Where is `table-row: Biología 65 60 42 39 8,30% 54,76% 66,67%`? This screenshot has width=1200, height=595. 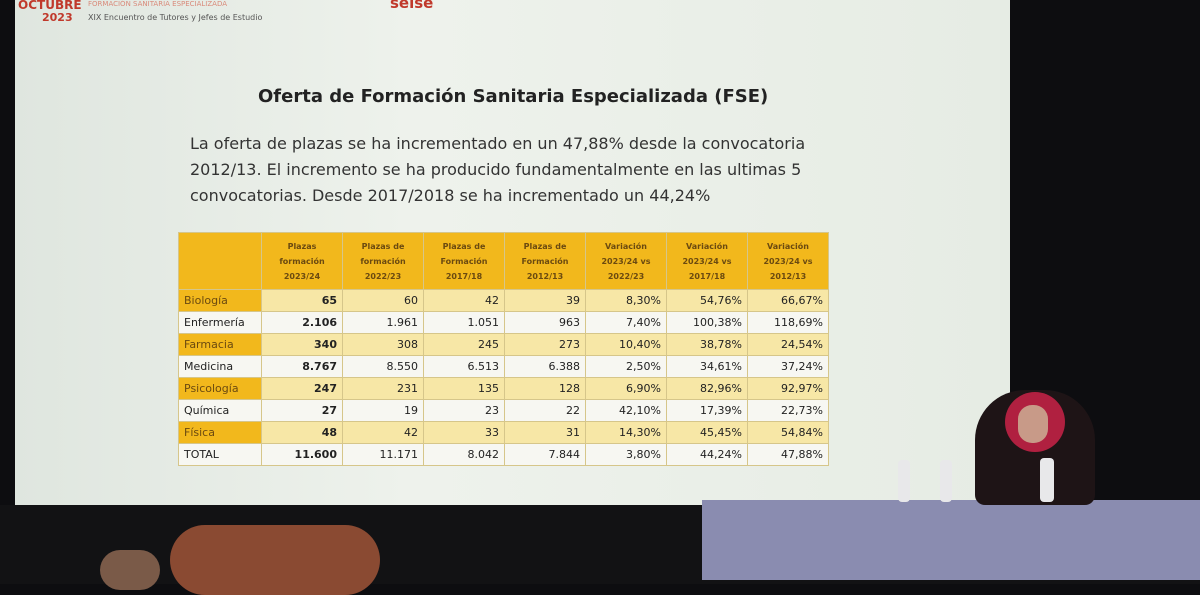 table-row: Biología 65 60 42 39 8,30% 54,76% 66,67% is located at coordinates (503, 300).